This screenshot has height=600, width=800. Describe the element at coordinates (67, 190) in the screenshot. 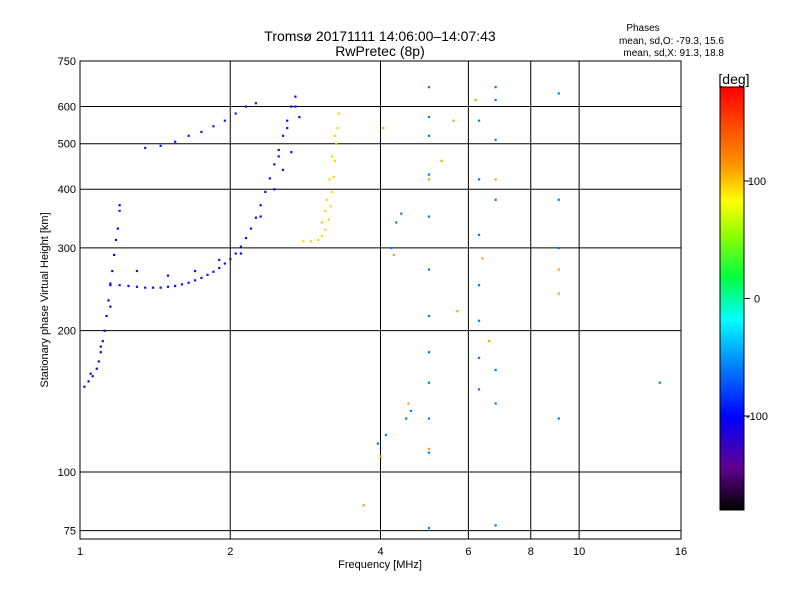

I see `y-tick-label: 400` at that location.